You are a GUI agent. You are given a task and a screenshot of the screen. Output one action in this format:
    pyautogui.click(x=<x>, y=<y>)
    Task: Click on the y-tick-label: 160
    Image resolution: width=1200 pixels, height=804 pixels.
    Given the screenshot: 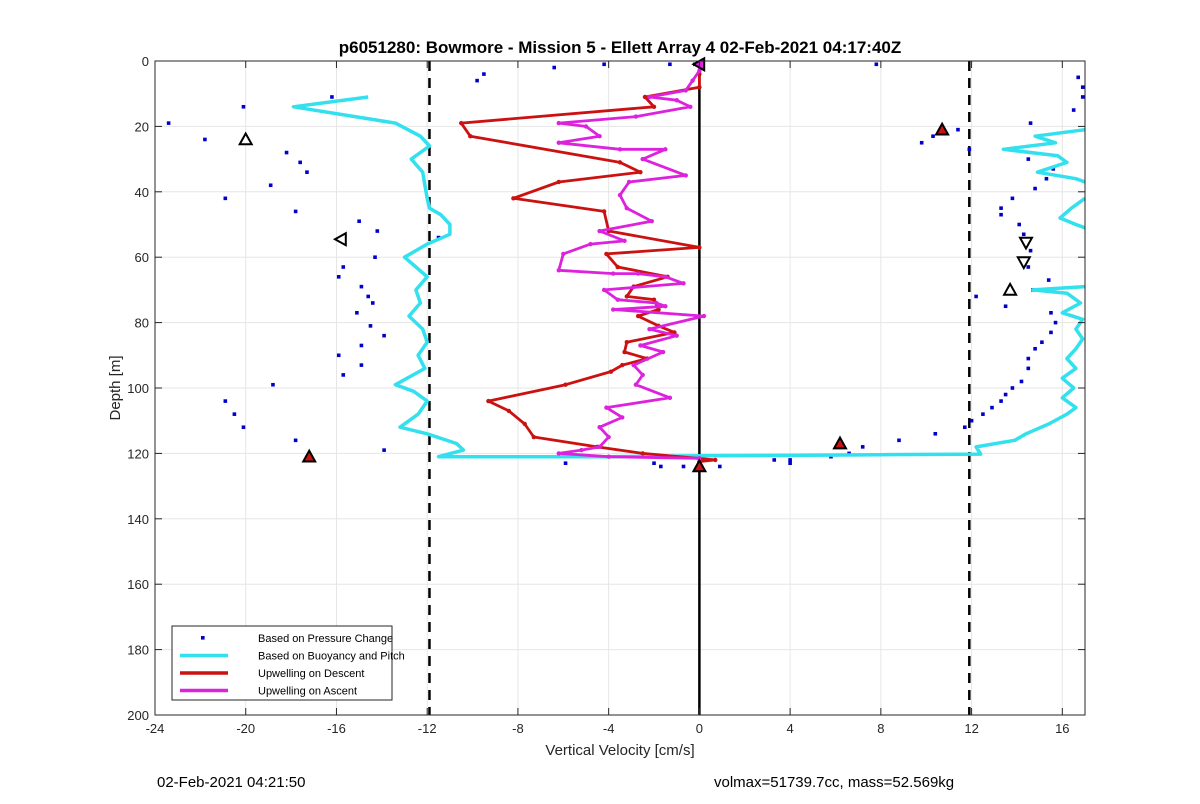 What is the action you would take?
    pyautogui.click(x=138, y=584)
    